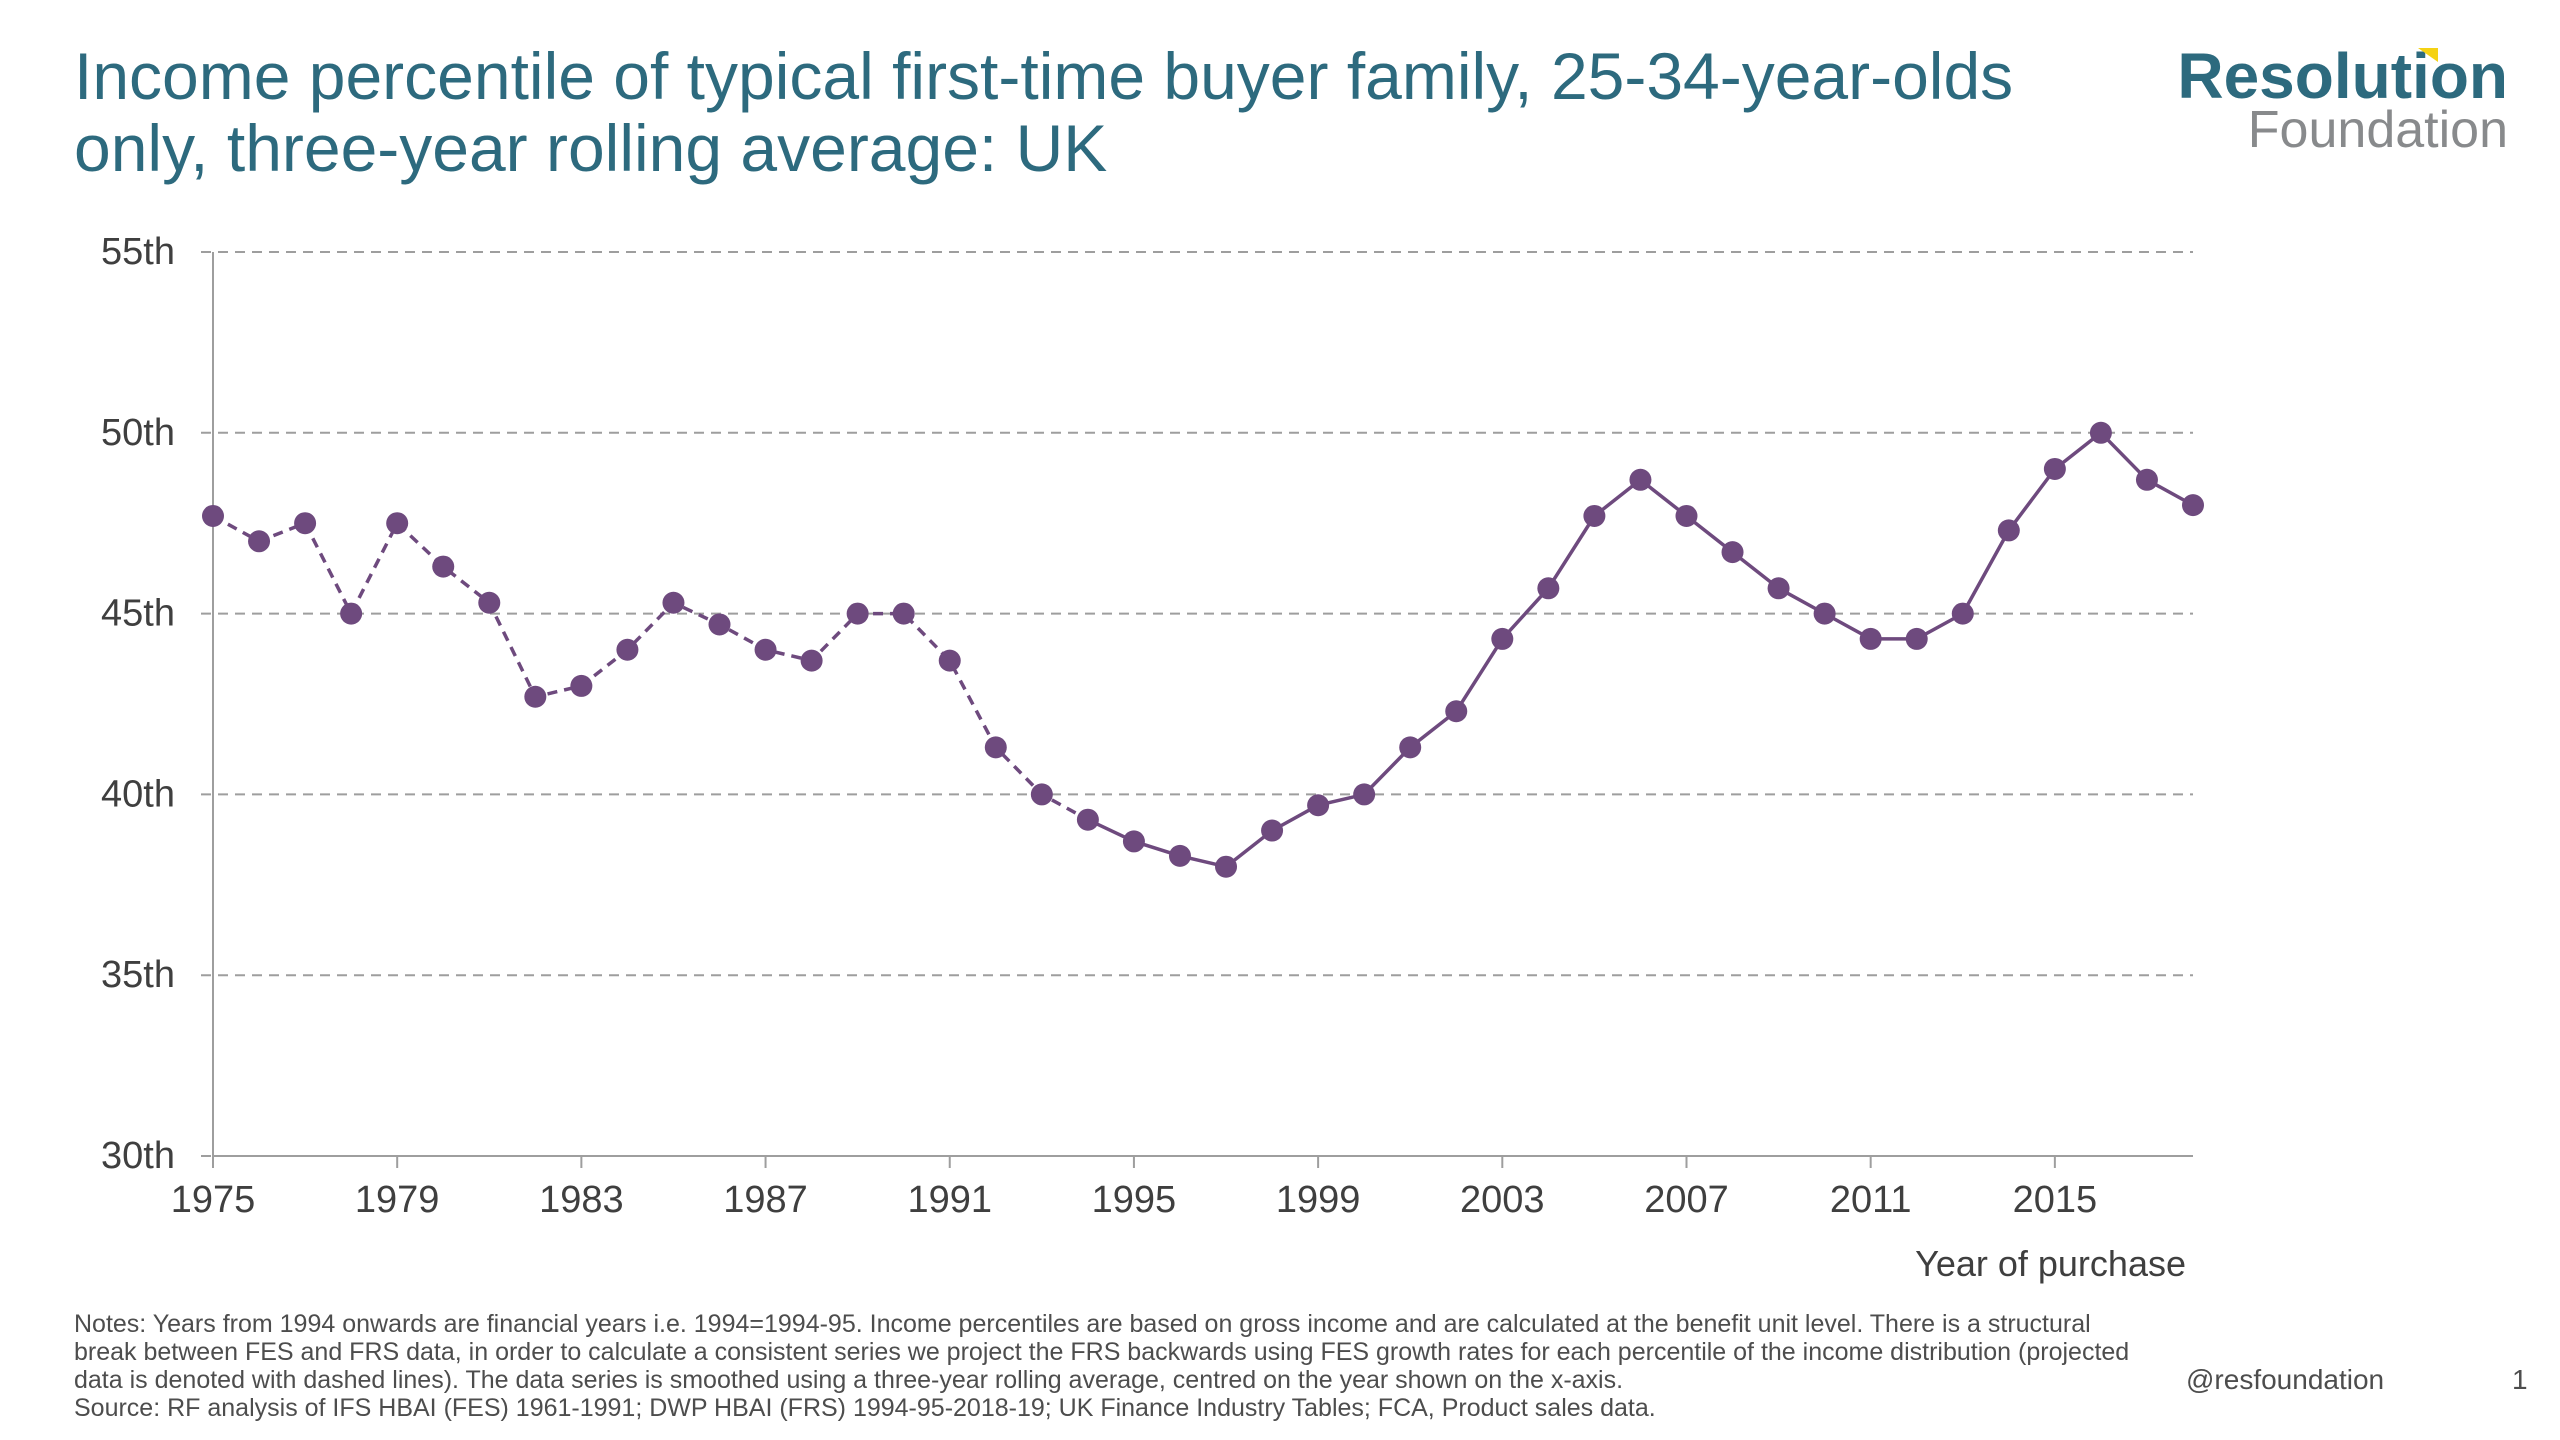 The image size is (2560, 1440). Describe the element at coordinates (581, 1200) in the screenshot. I see `x-tick-label: 1983` at that location.